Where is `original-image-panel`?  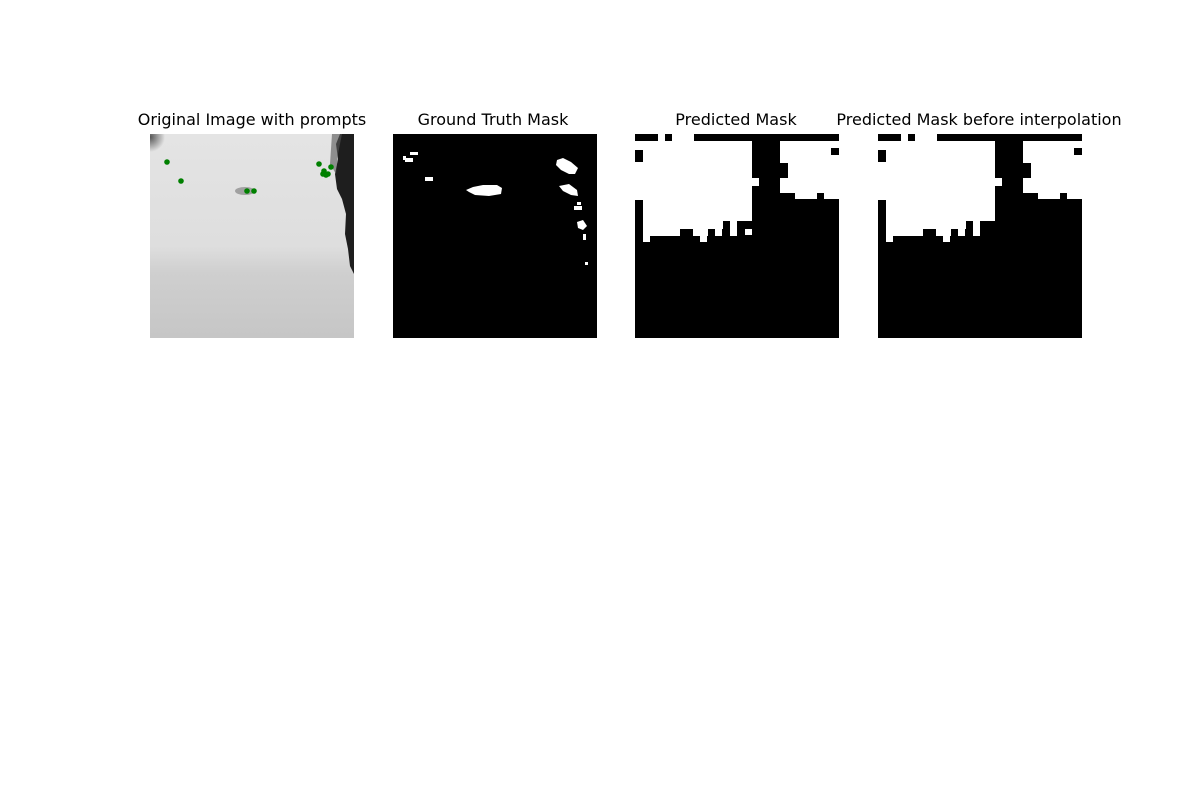
original-image-panel is located at coordinates (252, 236).